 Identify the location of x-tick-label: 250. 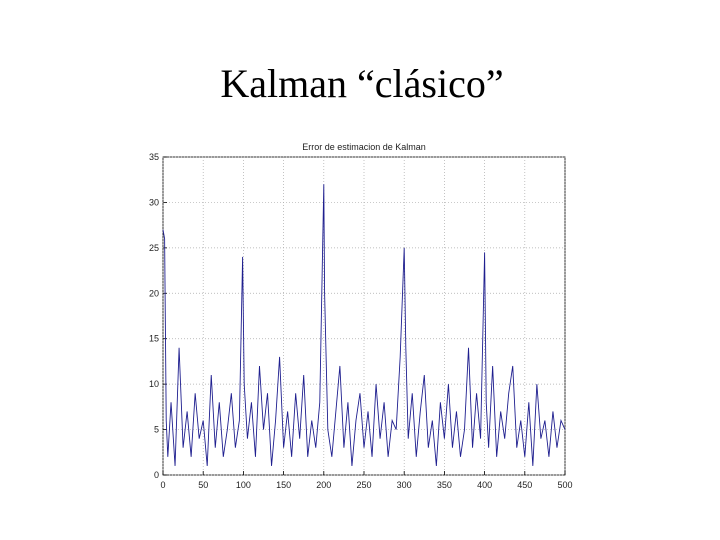
(363, 485).